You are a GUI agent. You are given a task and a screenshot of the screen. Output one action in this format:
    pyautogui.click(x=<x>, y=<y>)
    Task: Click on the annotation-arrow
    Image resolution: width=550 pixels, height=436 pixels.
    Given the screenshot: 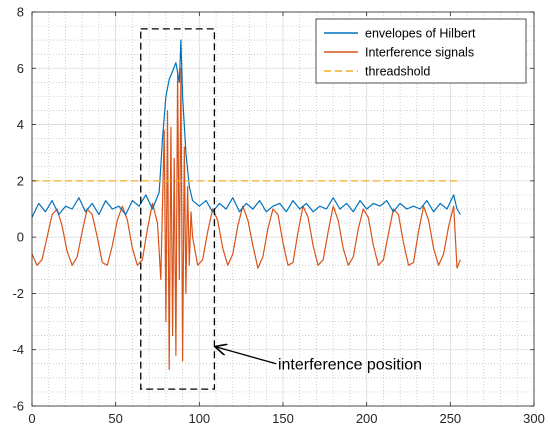 What is the action you would take?
    pyautogui.click(x=246, y=356)
    